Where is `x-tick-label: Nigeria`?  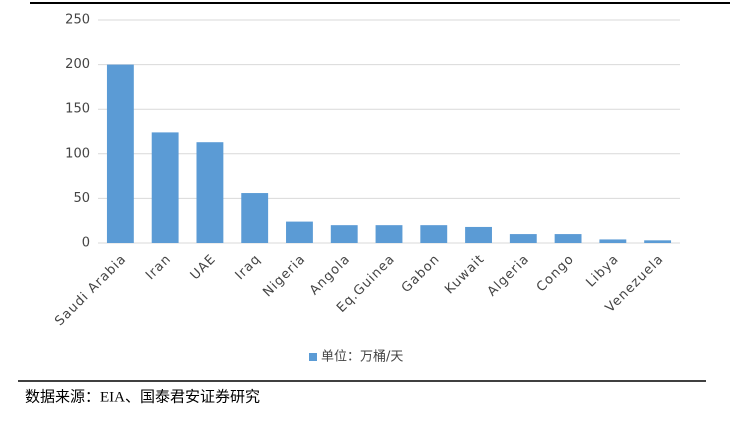 x-tick-label: Nigeria is located at coordinates (284, 276).